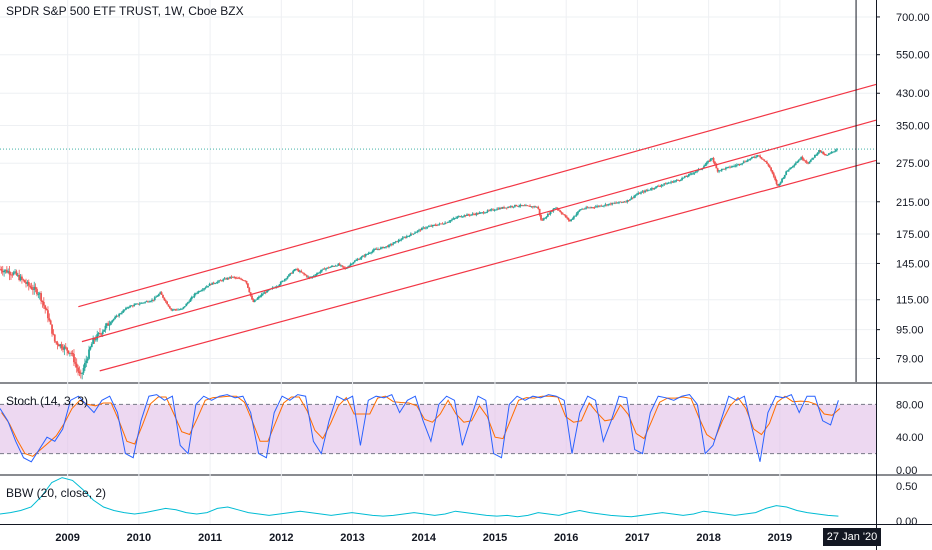 The image size is (932, 550). Describe the element at coordinates (47, 401) in the screenshot. I see `stoch-label: Stoch (14, 3, 3)` at that location.